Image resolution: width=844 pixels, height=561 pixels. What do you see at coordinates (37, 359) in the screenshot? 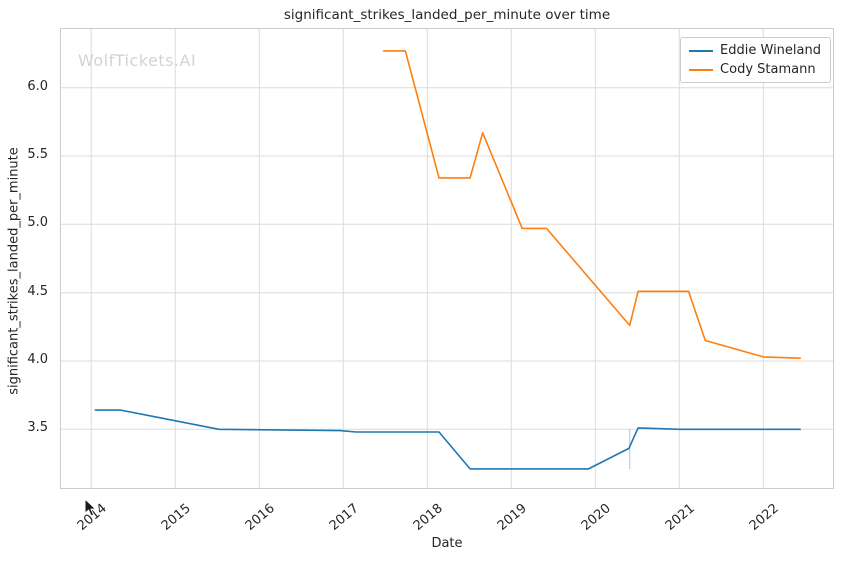
I see `y-tick-label: 4.0` at bounding box center [37, 359].